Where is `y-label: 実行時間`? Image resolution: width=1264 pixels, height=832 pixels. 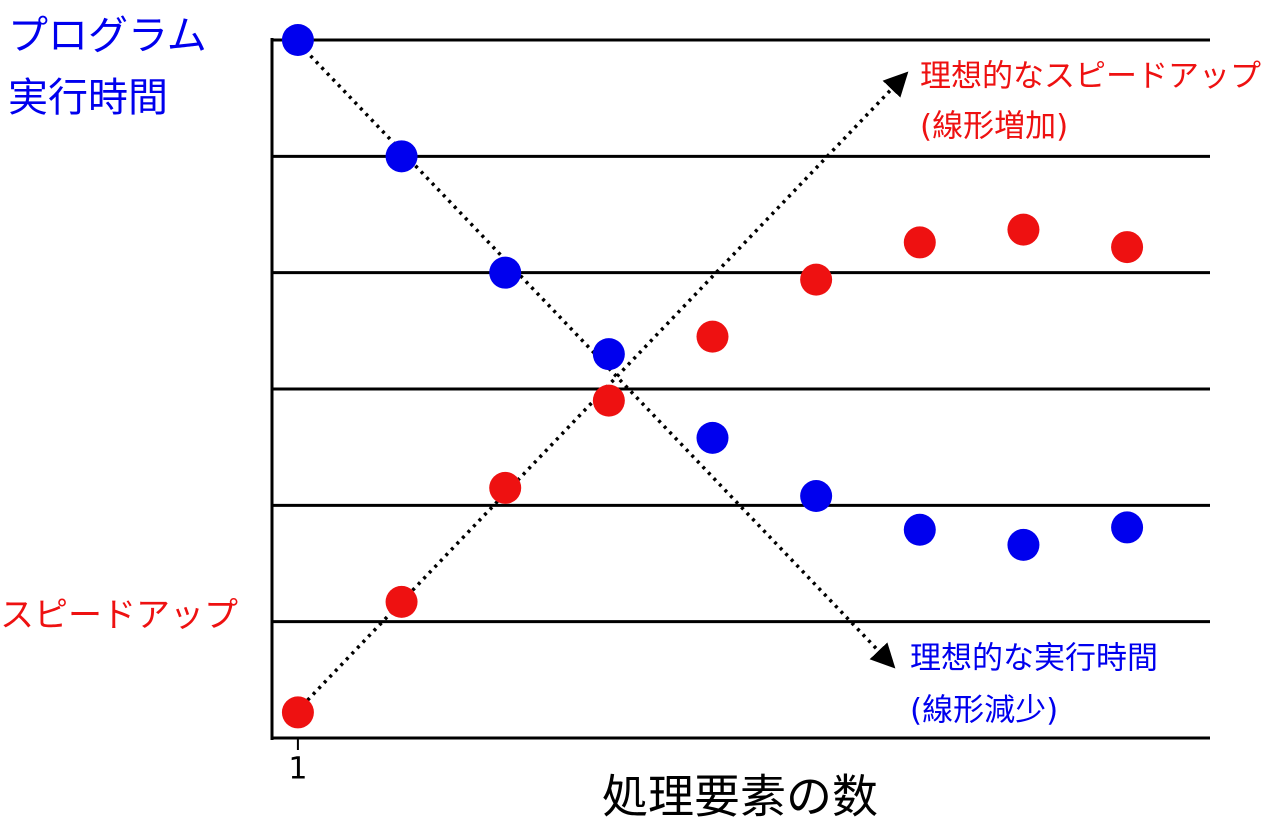
y-label: 実行時間 is located at coordinates (88, 98).